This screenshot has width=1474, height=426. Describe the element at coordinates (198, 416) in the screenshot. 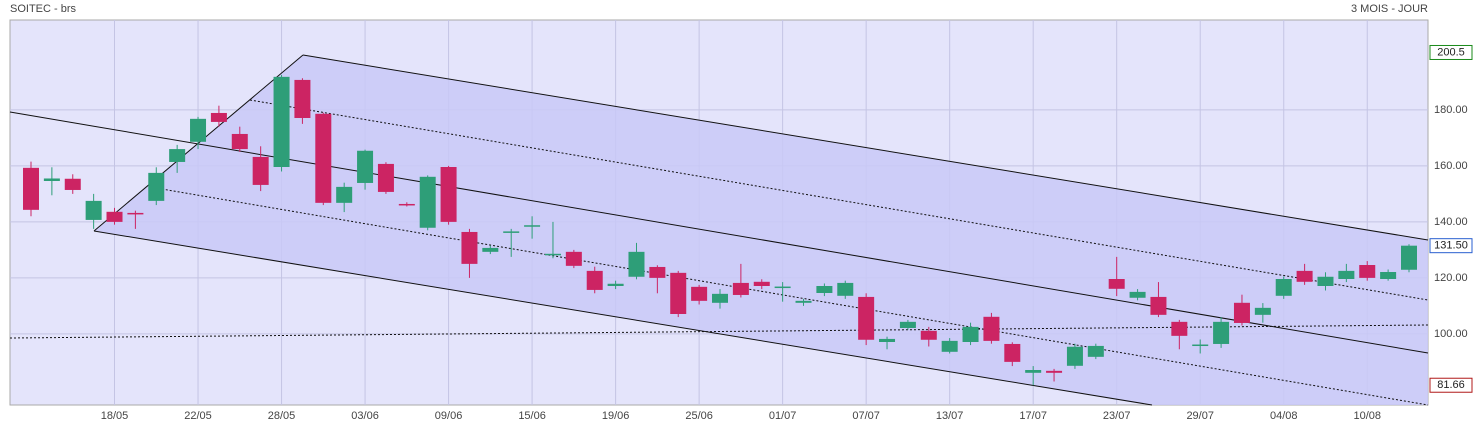

I see `x-tick-label: 22/05` at that location.